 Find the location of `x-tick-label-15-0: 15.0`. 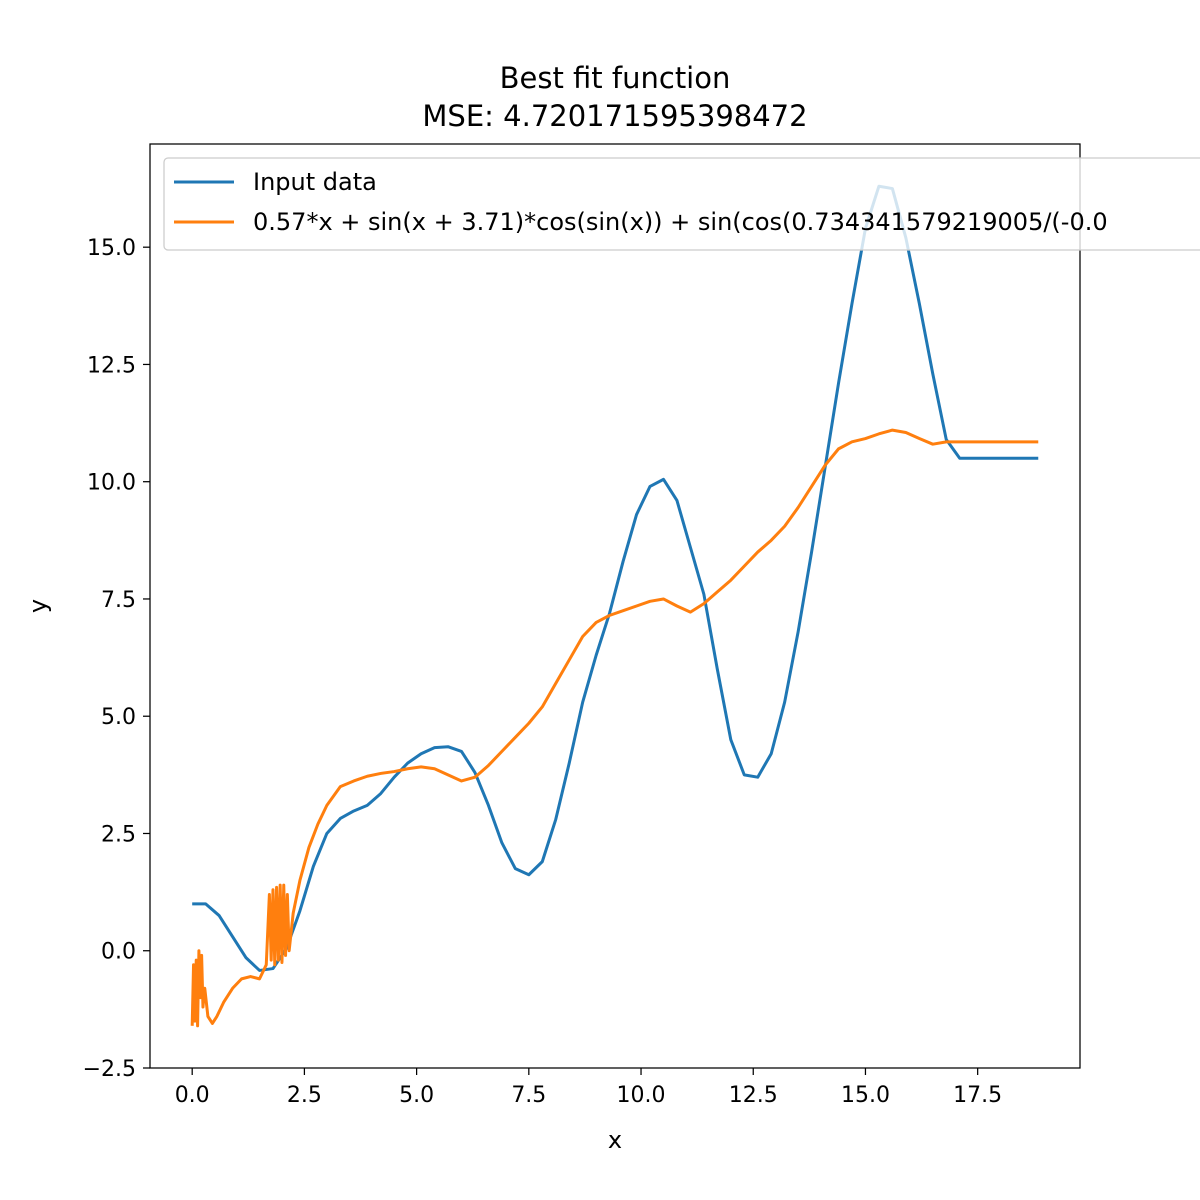

x-tick-label-15-0: 15.0 is located at coordinates (865, 1095).